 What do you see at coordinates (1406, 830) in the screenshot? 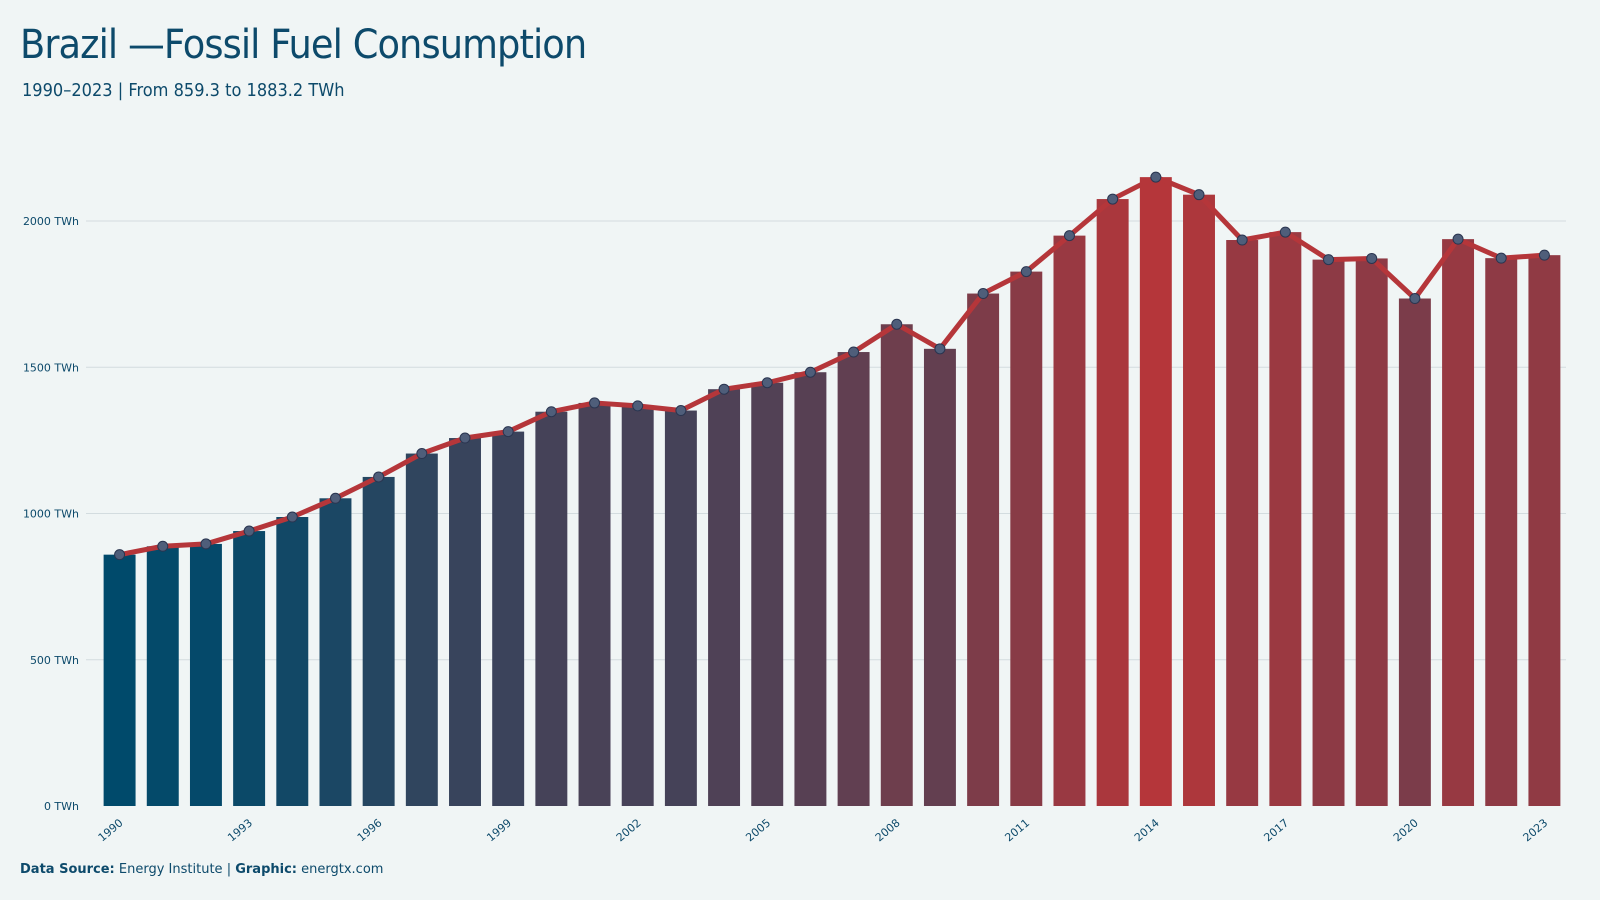
I see `x-tick-label: 2020` at bounding box center [1406, 830].